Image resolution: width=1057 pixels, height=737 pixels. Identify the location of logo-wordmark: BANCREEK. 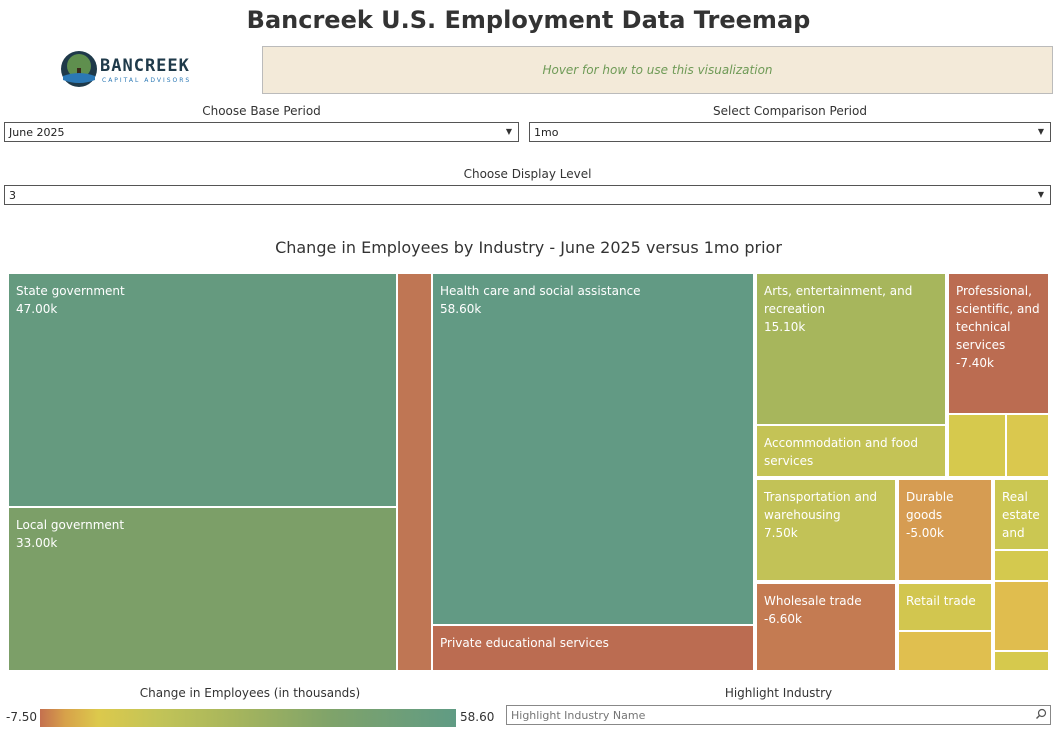
(145, 66).